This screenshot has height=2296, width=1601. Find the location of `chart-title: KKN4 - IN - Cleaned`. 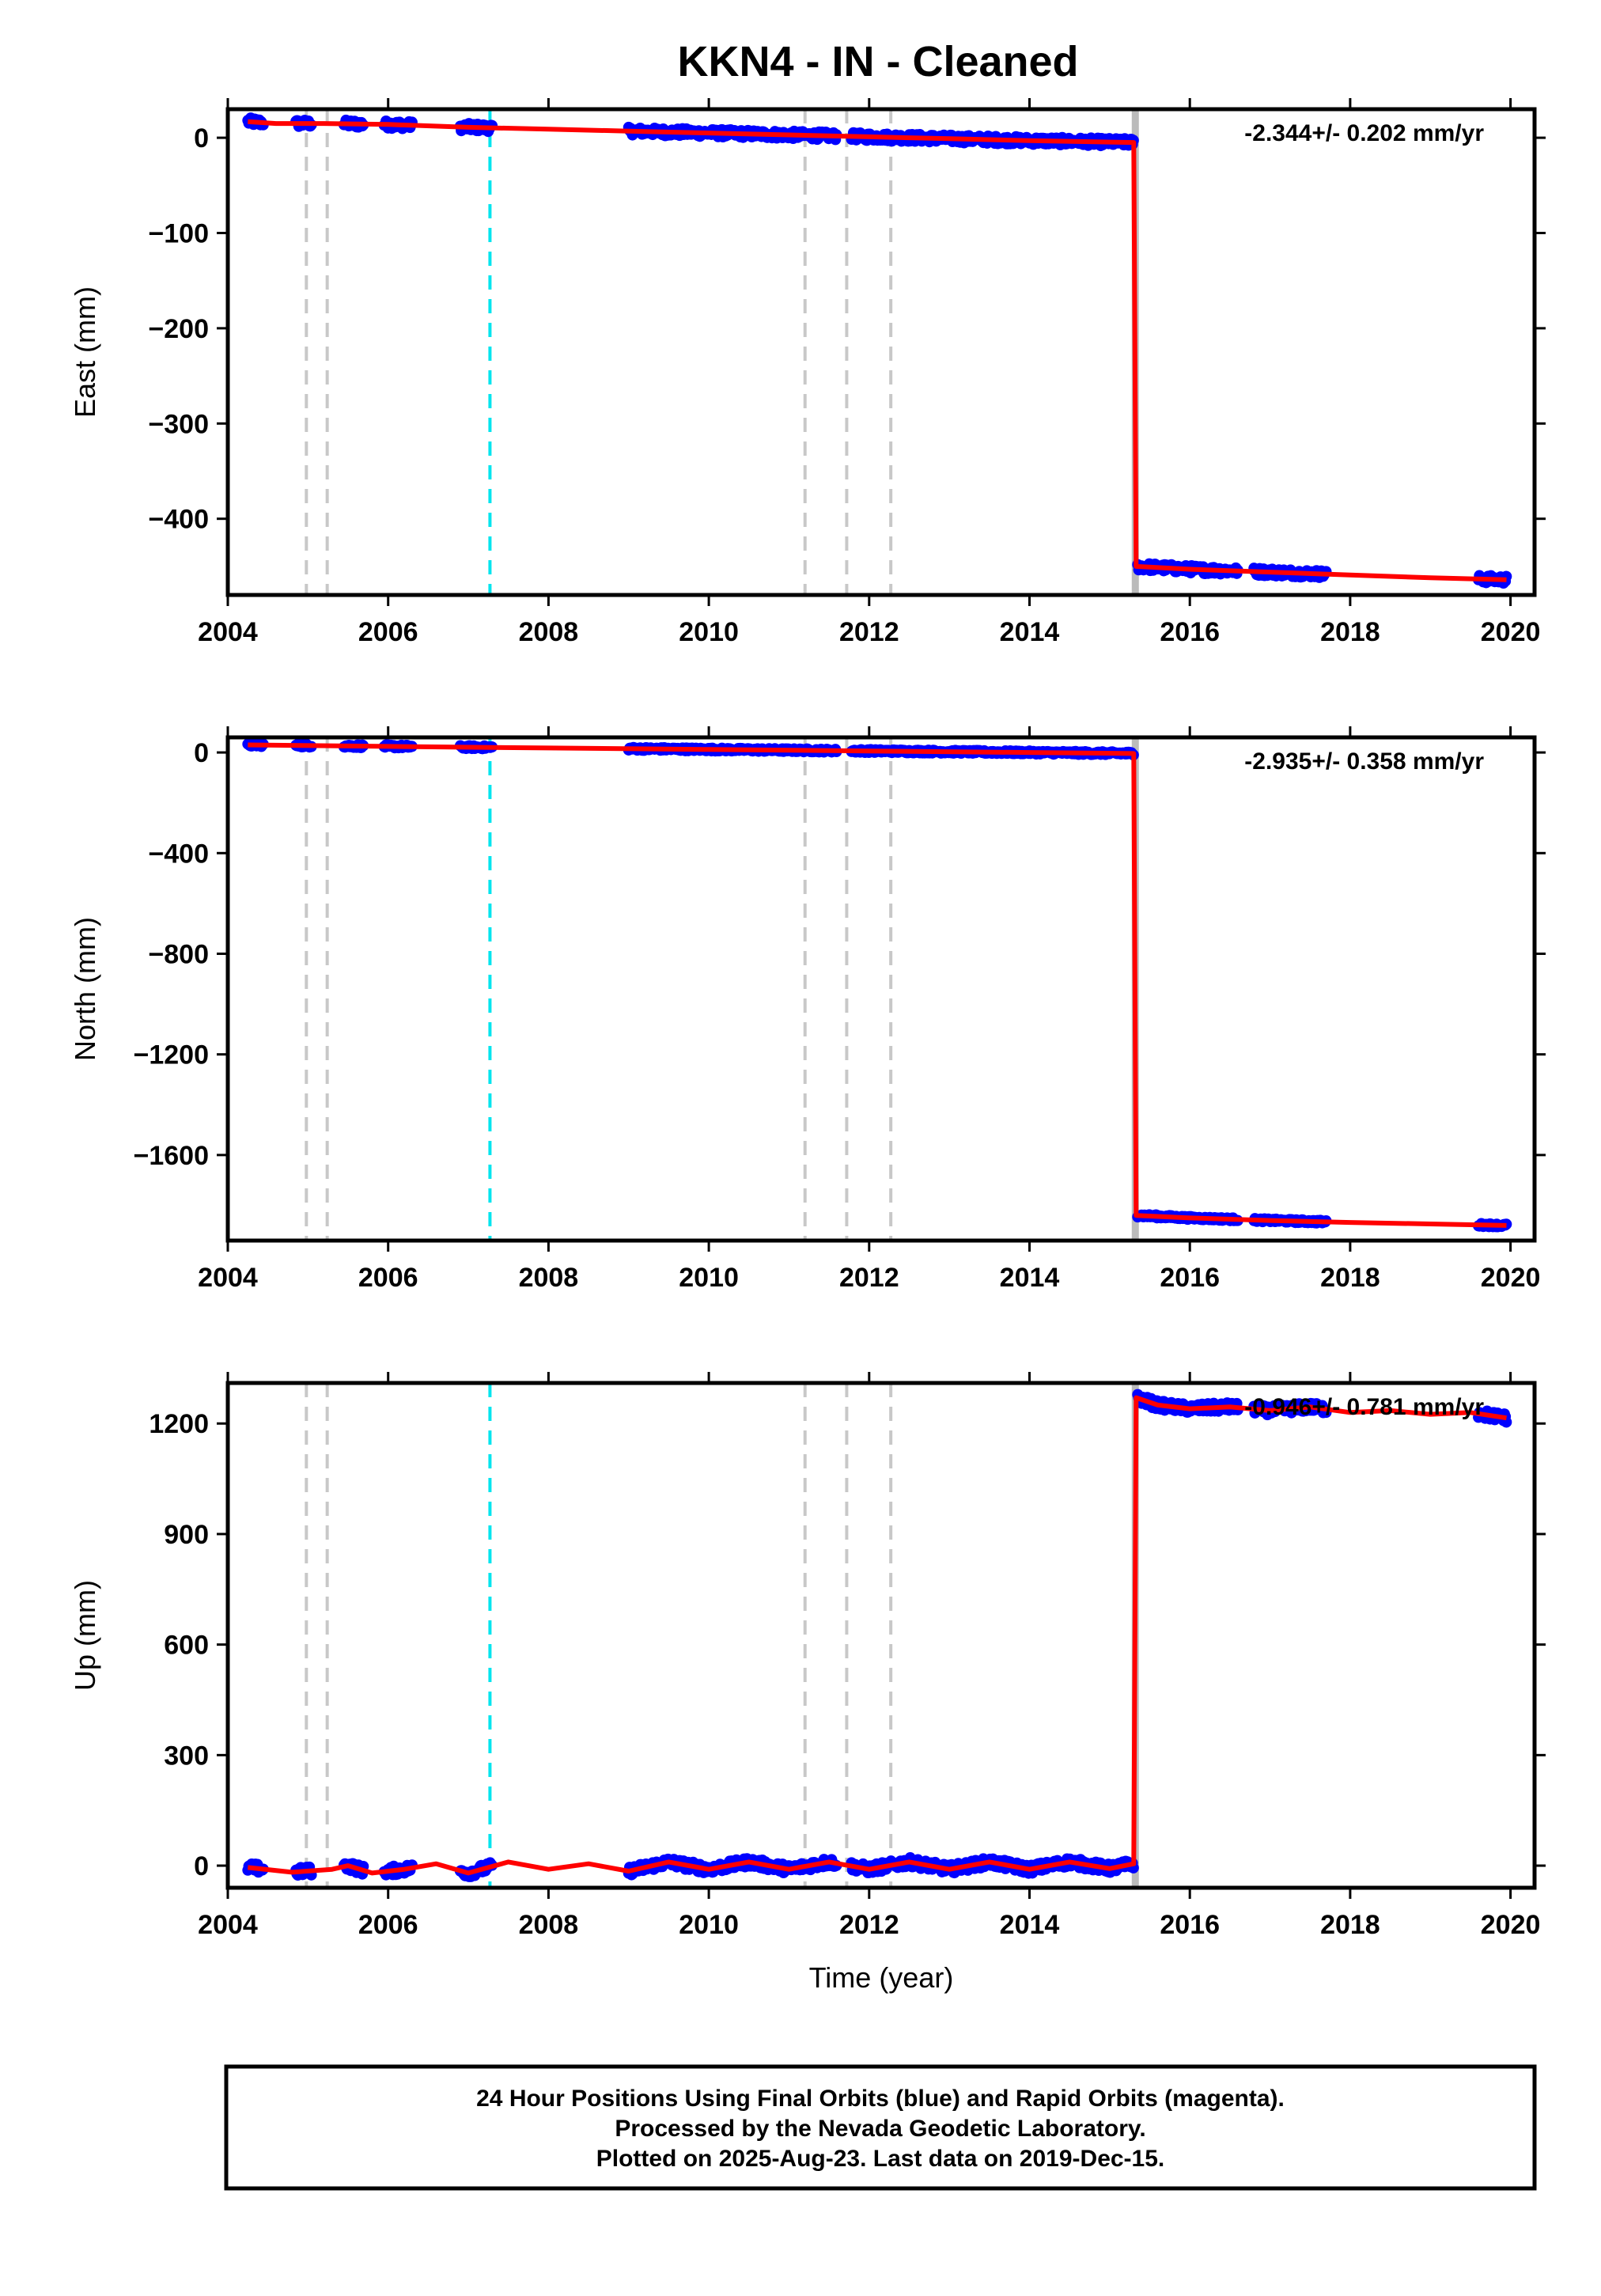

chart-title: KKN4 - IN - Cleaned is located at coordinates (878, 61).